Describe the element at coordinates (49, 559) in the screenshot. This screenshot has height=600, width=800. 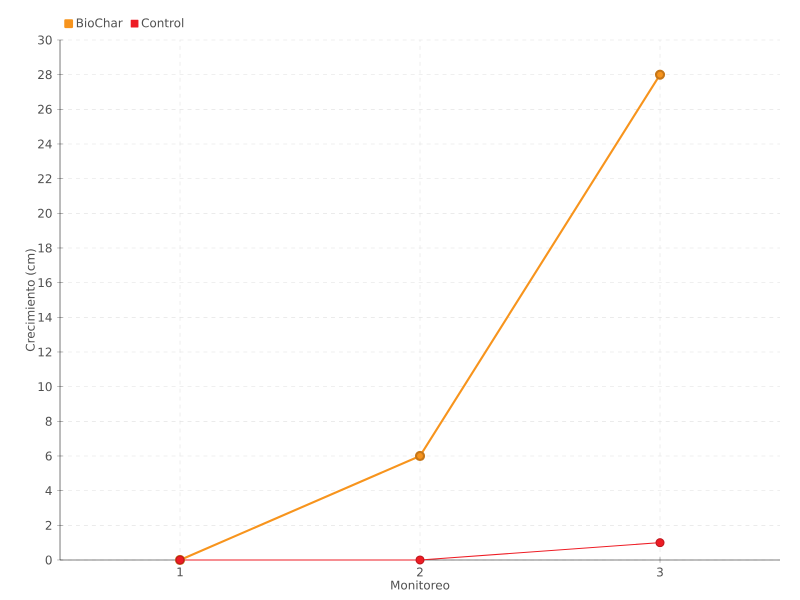
I see `y-tick-label: 0` at that location.